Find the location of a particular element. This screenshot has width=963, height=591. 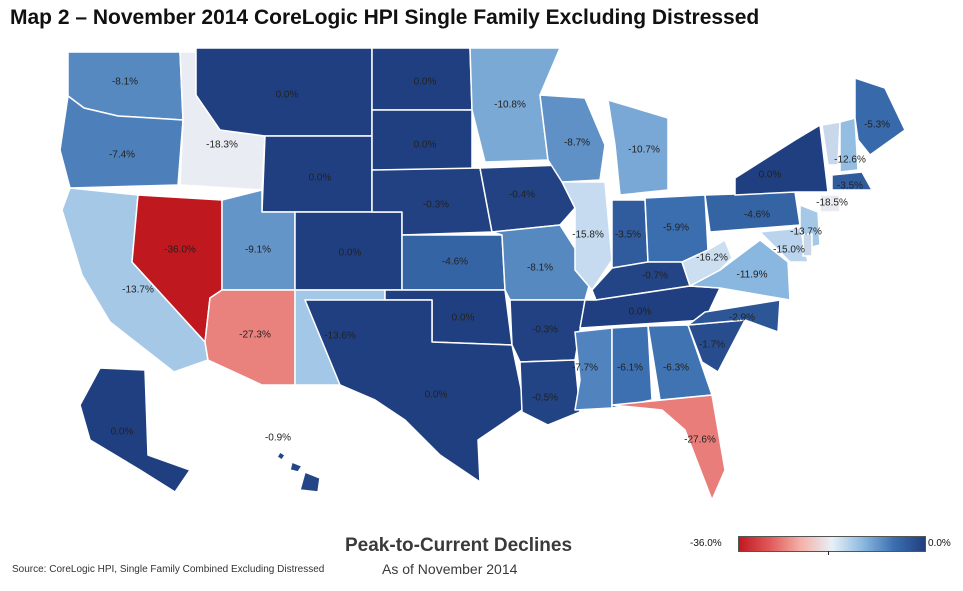

state-label-ky: -0.7% is located at coordinates (655, 276).